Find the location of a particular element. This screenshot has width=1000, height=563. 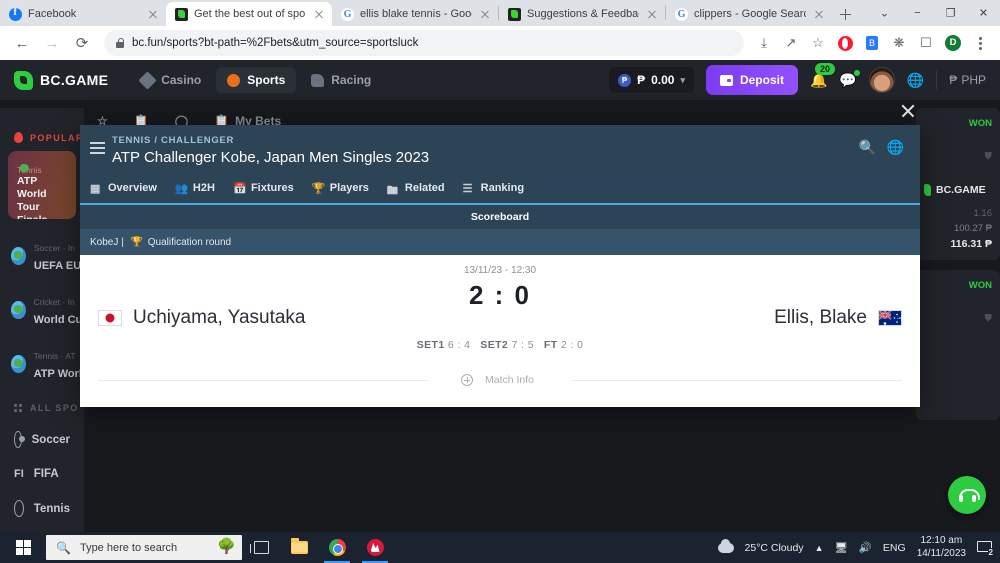

tab-label: Overview is located at coordinates (132, 188).